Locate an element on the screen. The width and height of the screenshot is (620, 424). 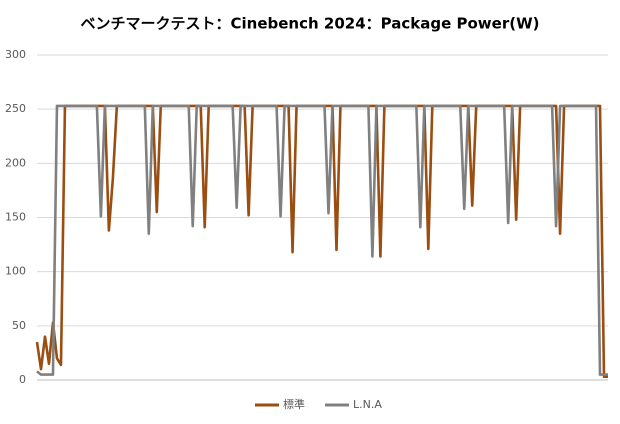
y-tick-label: 200 is located at coordinates (15, 162).